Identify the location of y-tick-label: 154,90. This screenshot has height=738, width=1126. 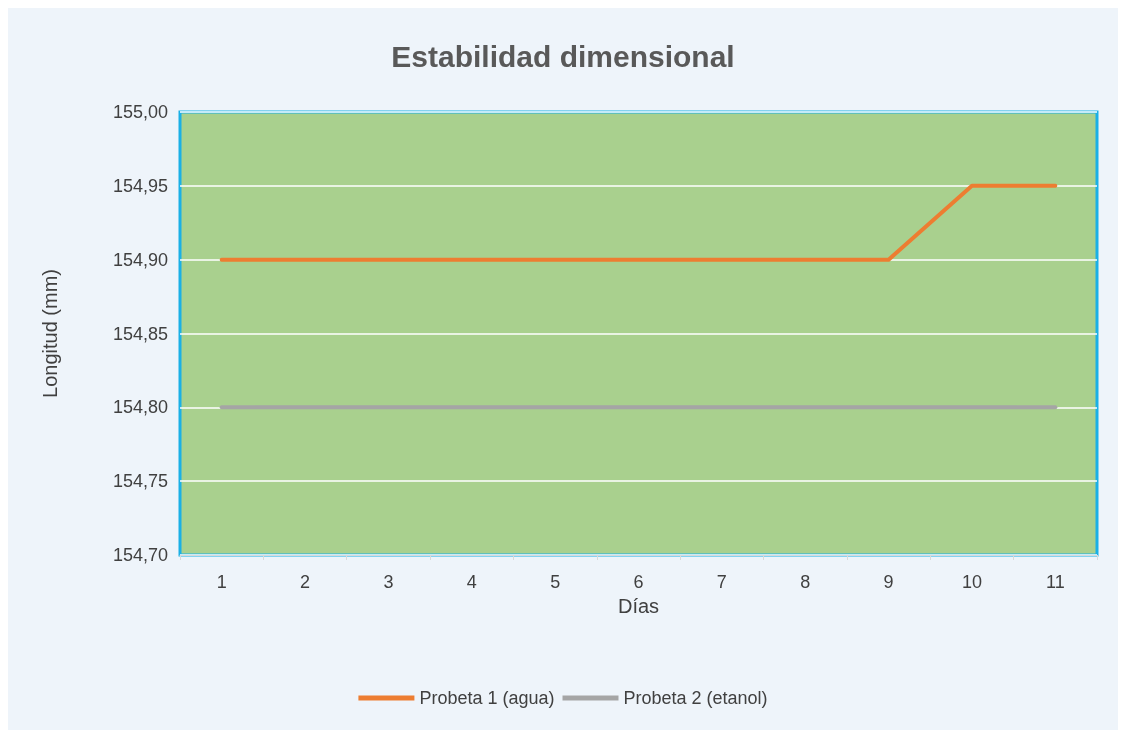
(140, 259).